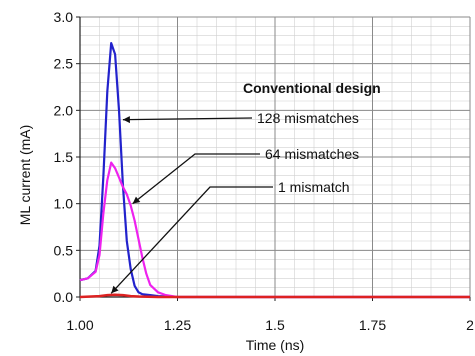 The height and width of the screenshot is (356, 475). What do you see at coordinates (470, 325) in the screenshot?
I see `x-tick-label: 2` at bounding box center [470, 325].